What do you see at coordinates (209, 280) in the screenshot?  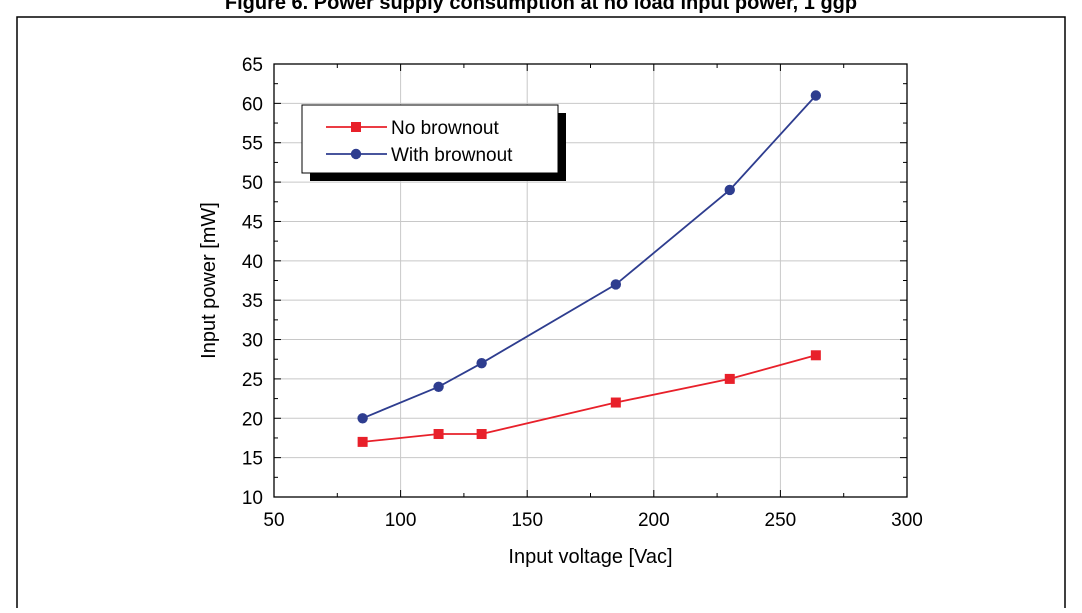 I see `y-axis-title: Input power [mW]` at bounding box center [209, 280].